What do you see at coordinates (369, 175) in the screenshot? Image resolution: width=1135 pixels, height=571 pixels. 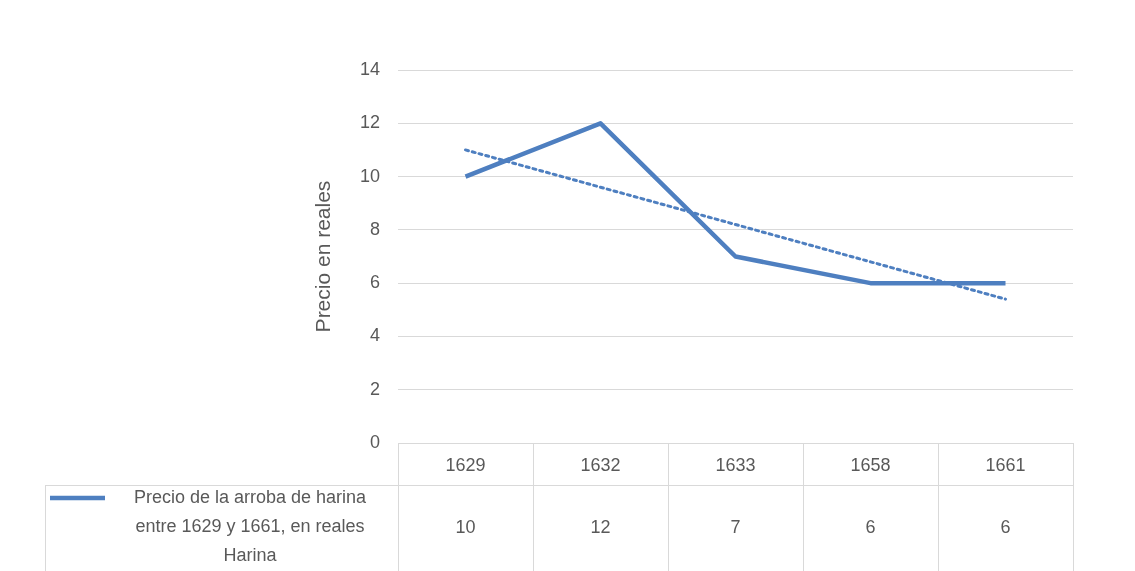 I see `y-tick-label: 10` at bounding box center [369, 175].